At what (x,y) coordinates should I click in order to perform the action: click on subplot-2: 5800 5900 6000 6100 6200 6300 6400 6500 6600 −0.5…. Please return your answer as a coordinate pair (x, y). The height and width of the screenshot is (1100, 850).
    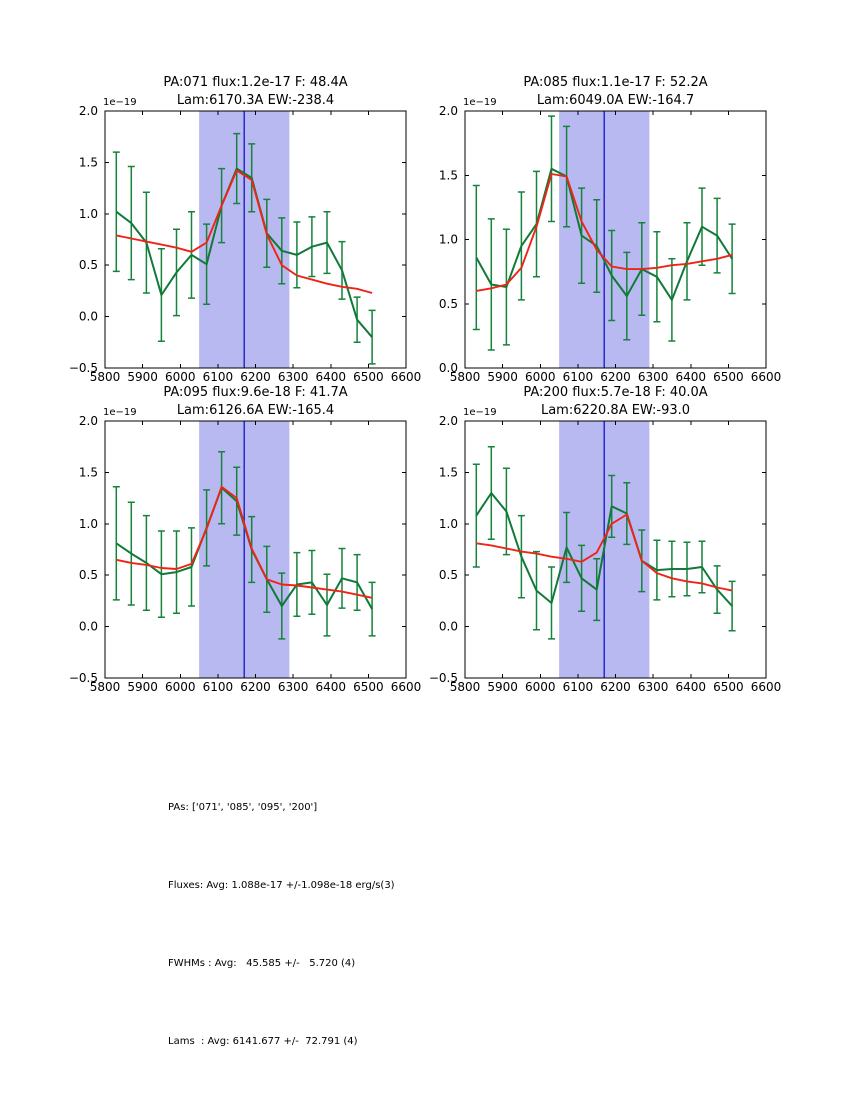
    Looking at the image, I should click on (245, 539).